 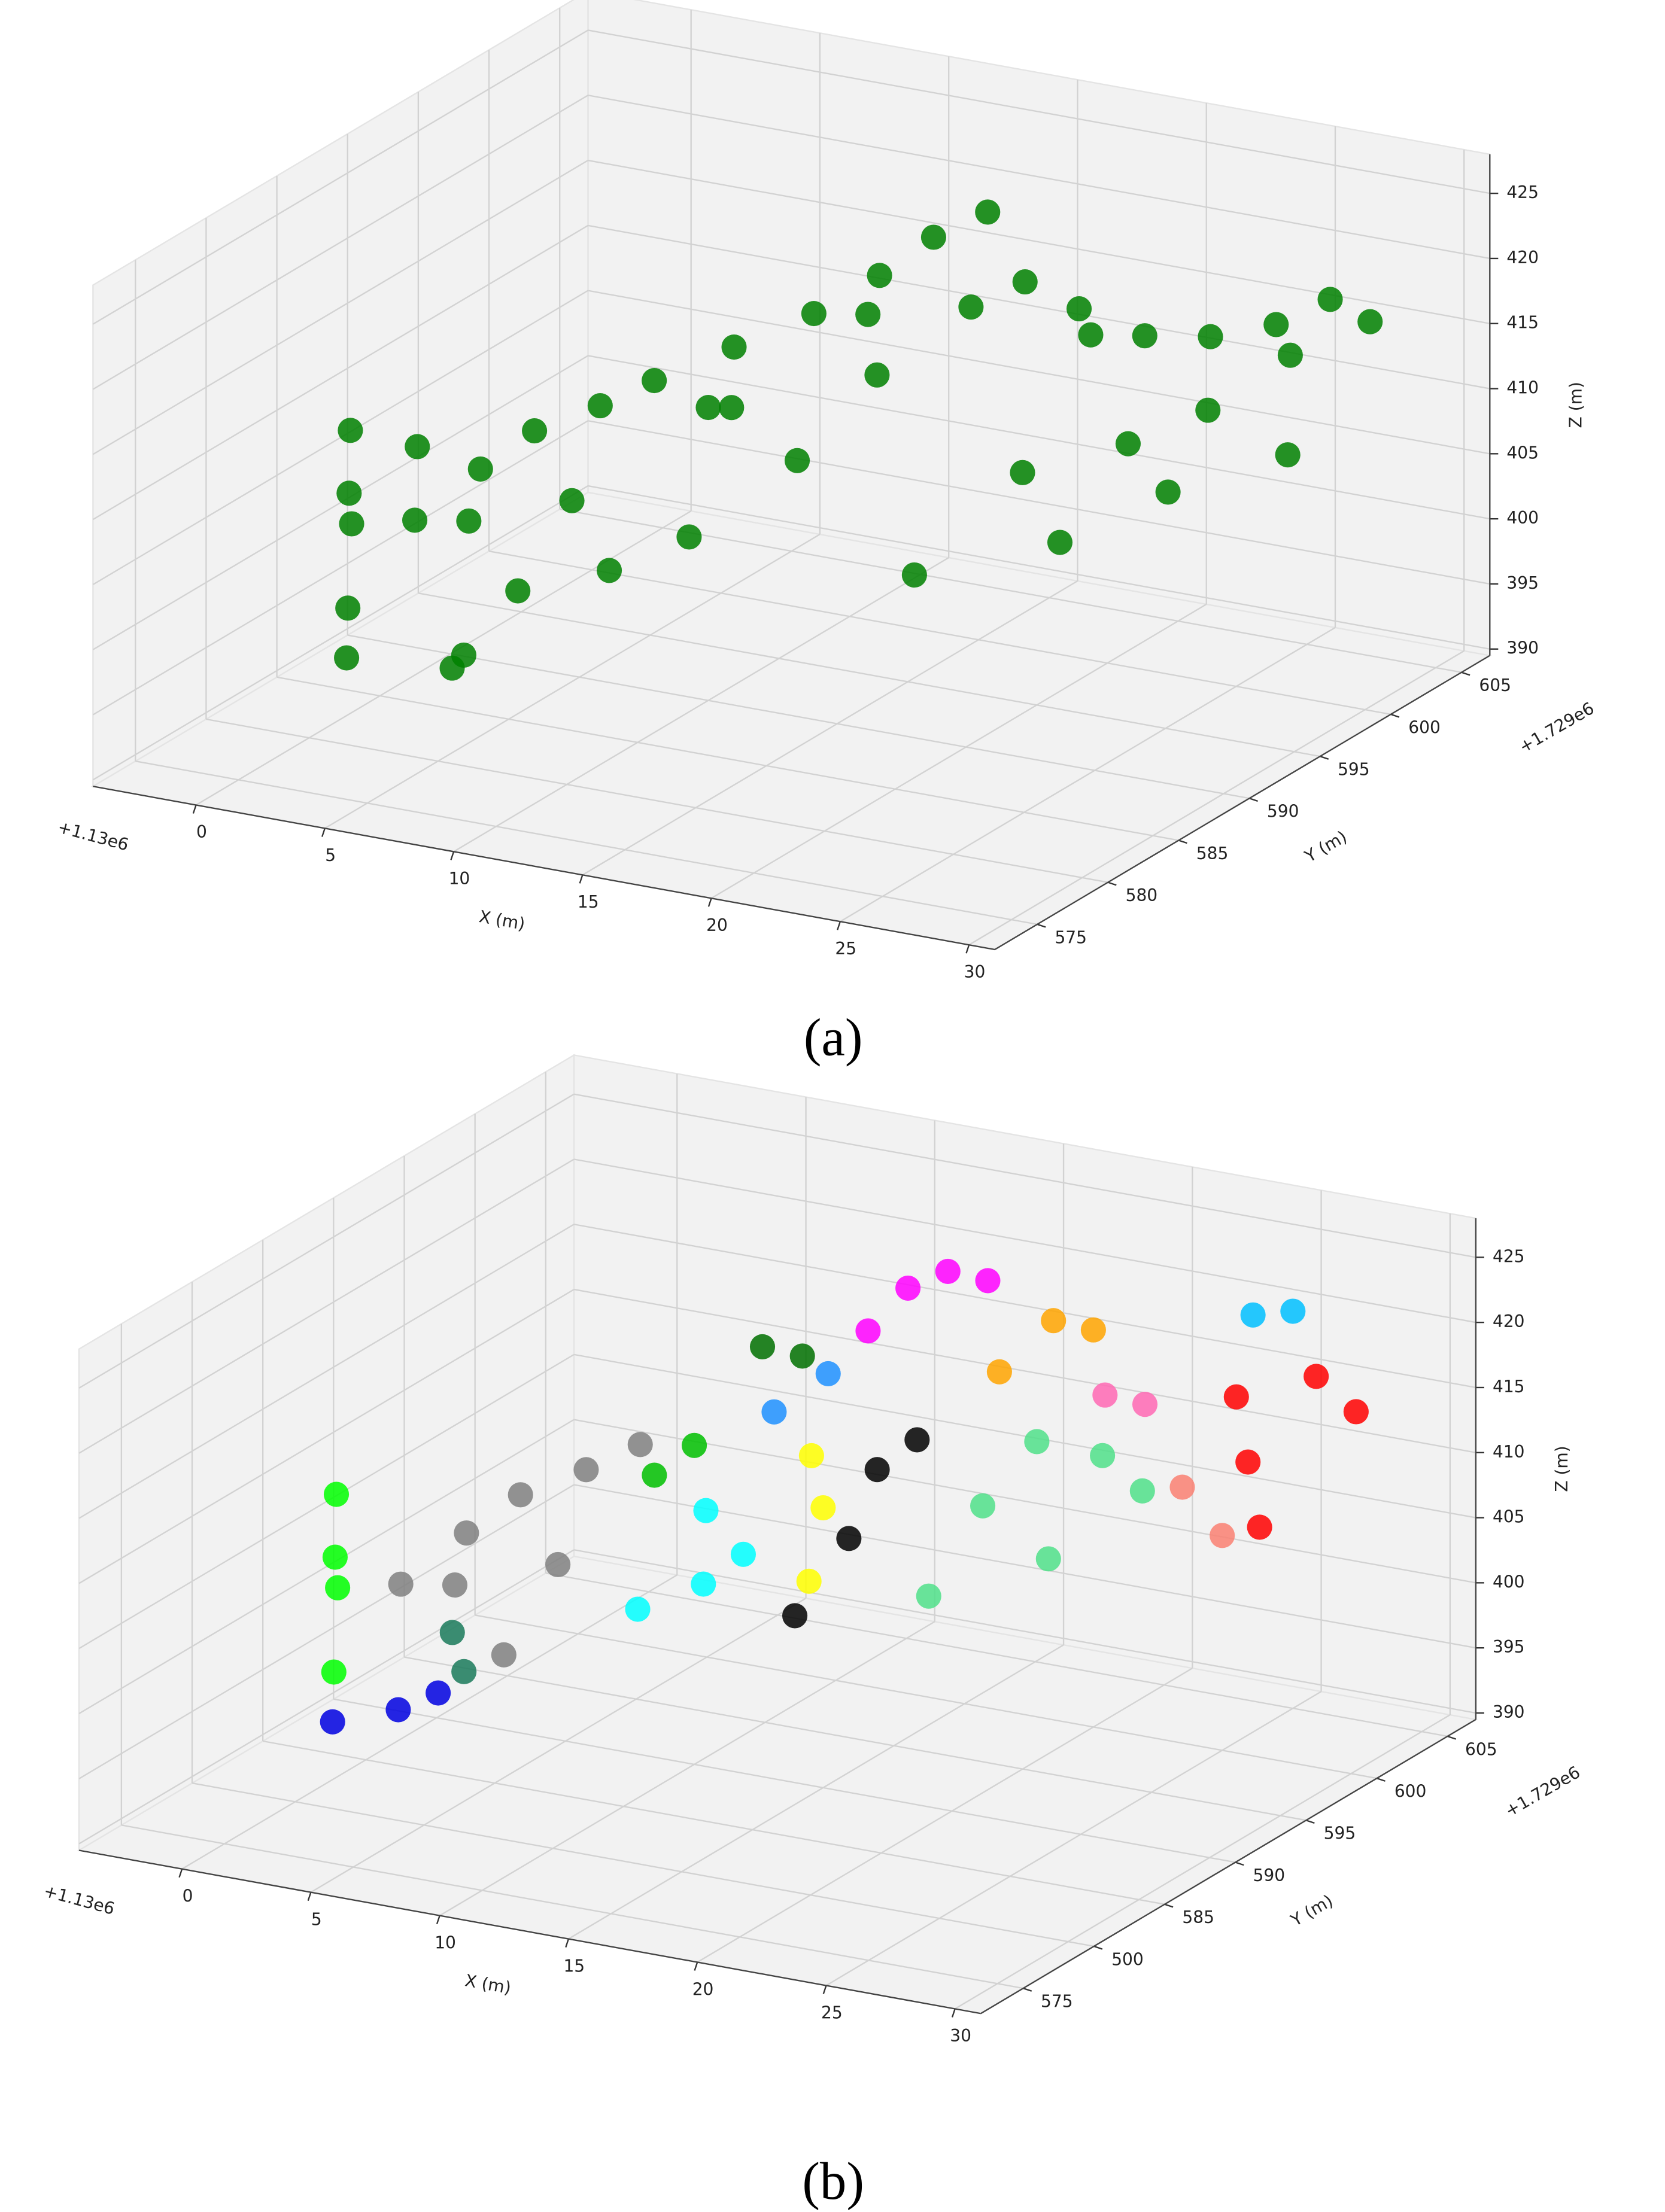 I want to click on z-tick-label: 415, so click(x=1509, y=1386).